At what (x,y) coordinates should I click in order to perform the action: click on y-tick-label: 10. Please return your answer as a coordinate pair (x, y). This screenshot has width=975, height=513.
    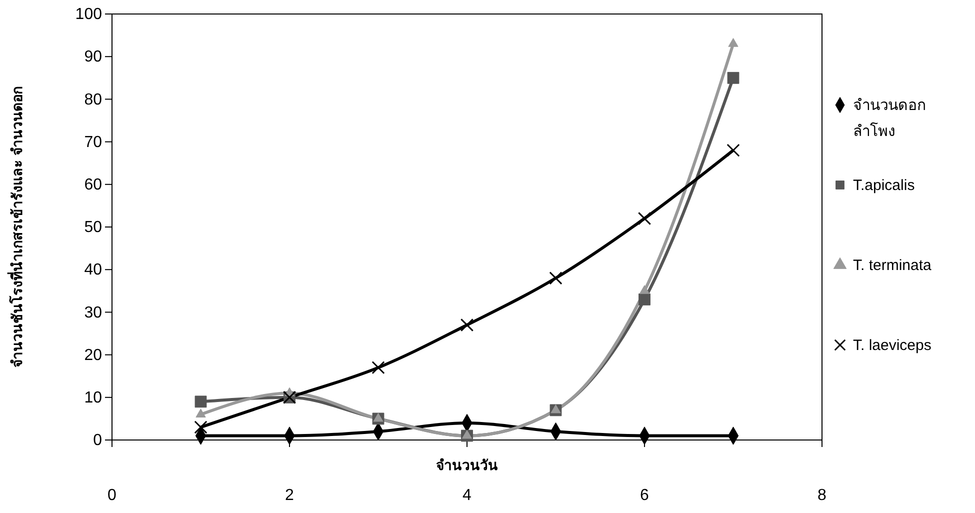
    Looking at the image, I should click on (93, 398).